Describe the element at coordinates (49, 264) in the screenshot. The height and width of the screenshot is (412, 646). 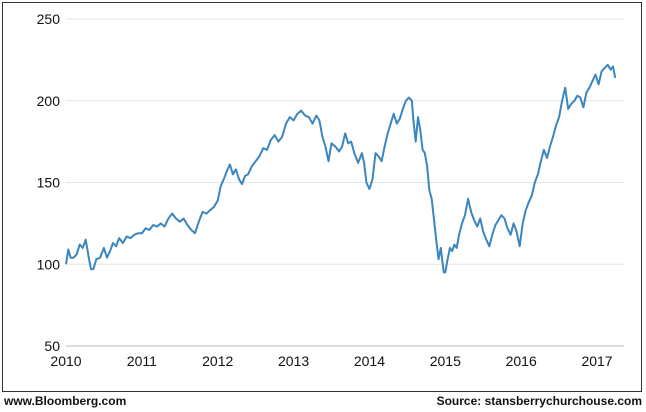
I see `y-tick-label-100: 100` at that location.